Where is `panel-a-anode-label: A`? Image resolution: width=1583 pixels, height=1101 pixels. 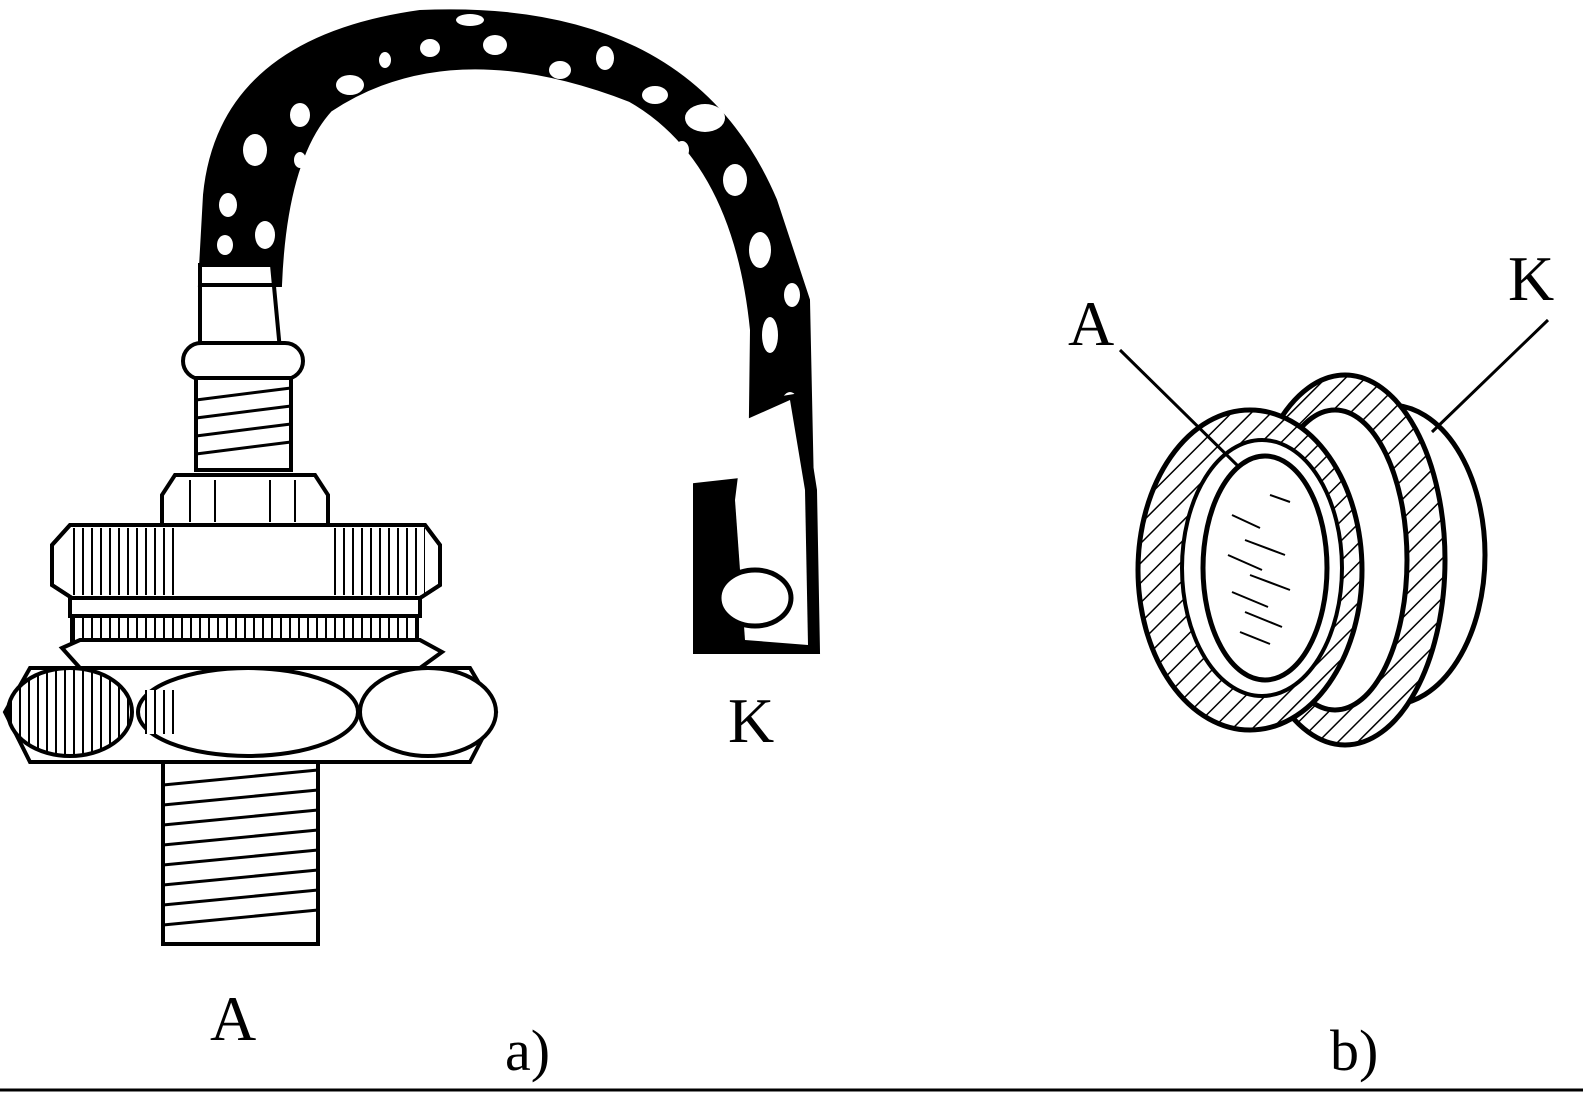
panel-a-anode-label: A is located at coordinates (233, 1018).